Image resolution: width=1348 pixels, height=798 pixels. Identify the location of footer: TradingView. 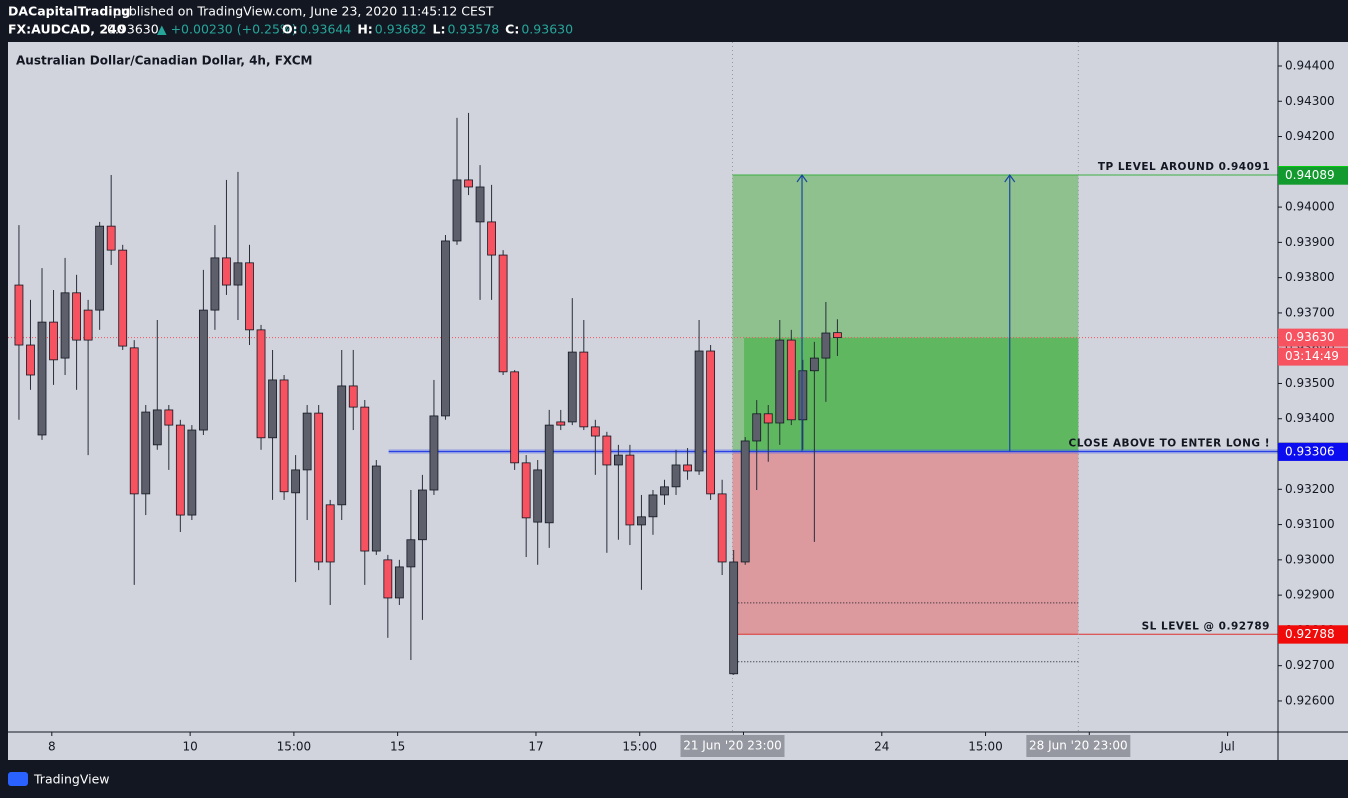
(59, 779).